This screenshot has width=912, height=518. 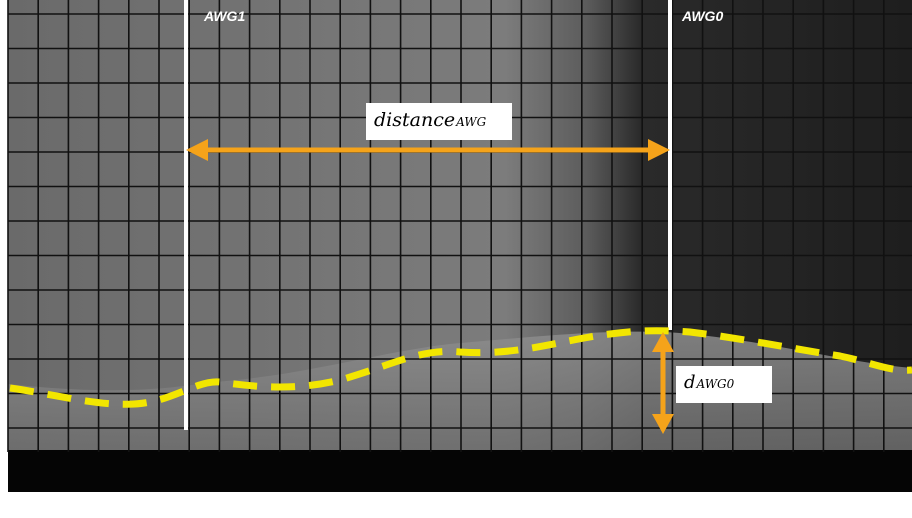 What do you see at coordinates (428, 150) in the screenshot?
I see `distance-arrow` at bounding box center [428, 150].